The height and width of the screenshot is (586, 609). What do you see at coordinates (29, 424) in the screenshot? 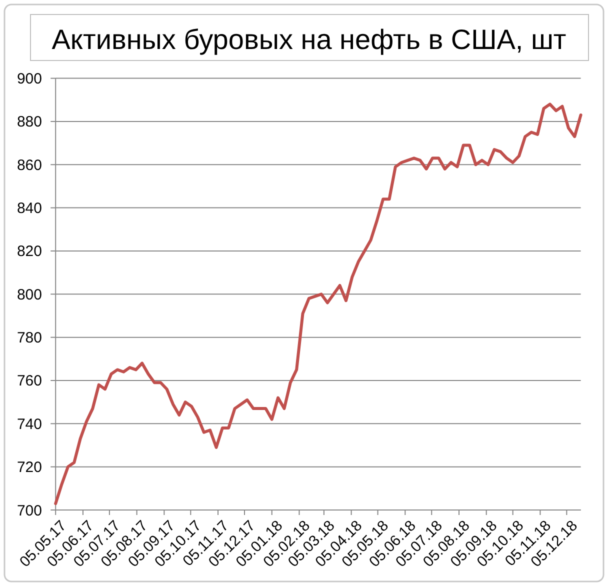
I see `y-tick-label: 740` at bounding box center [29, 424].